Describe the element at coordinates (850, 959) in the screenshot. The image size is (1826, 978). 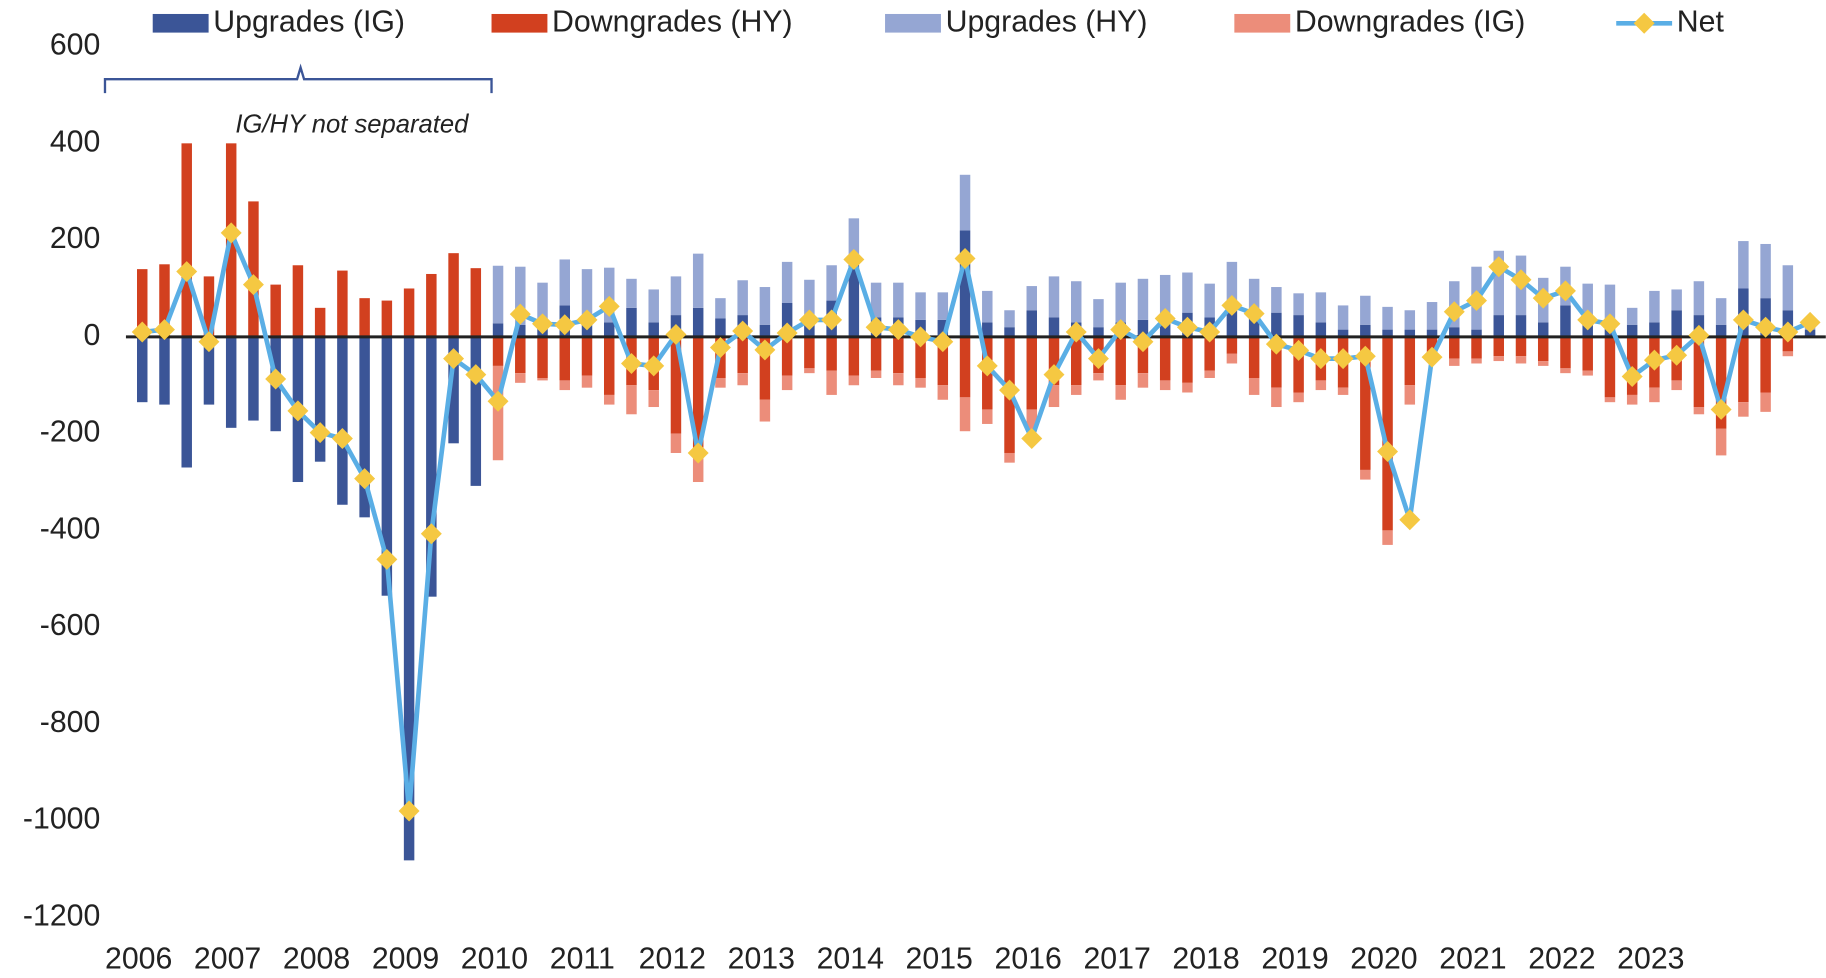
I see `x-tick-label: 2014` at that location.